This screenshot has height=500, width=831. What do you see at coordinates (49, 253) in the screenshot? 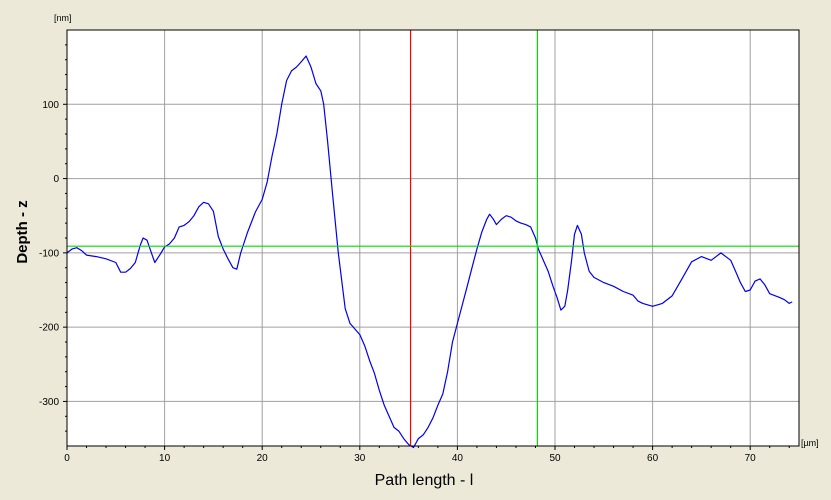
I see `y-tick-label: -100` at bounding box center [49, 253].